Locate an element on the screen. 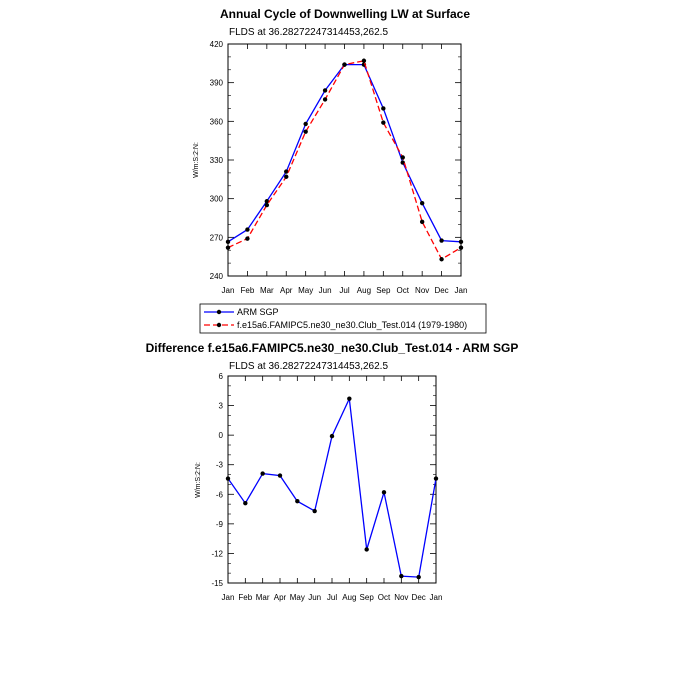  chart2-ytick-label: -9 is located at coordinates (220, 524).